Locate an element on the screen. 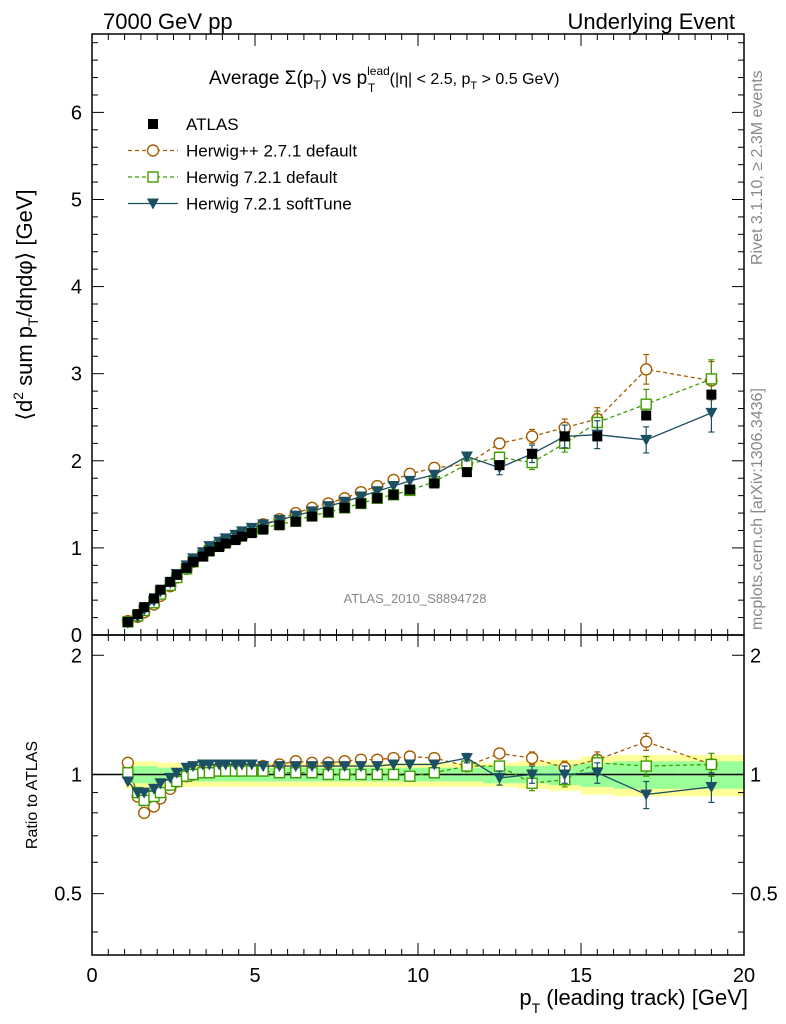 The width and height of the screenshot is (786, 1024). title-mid: ) vs p is located at coordinates (344, 78).